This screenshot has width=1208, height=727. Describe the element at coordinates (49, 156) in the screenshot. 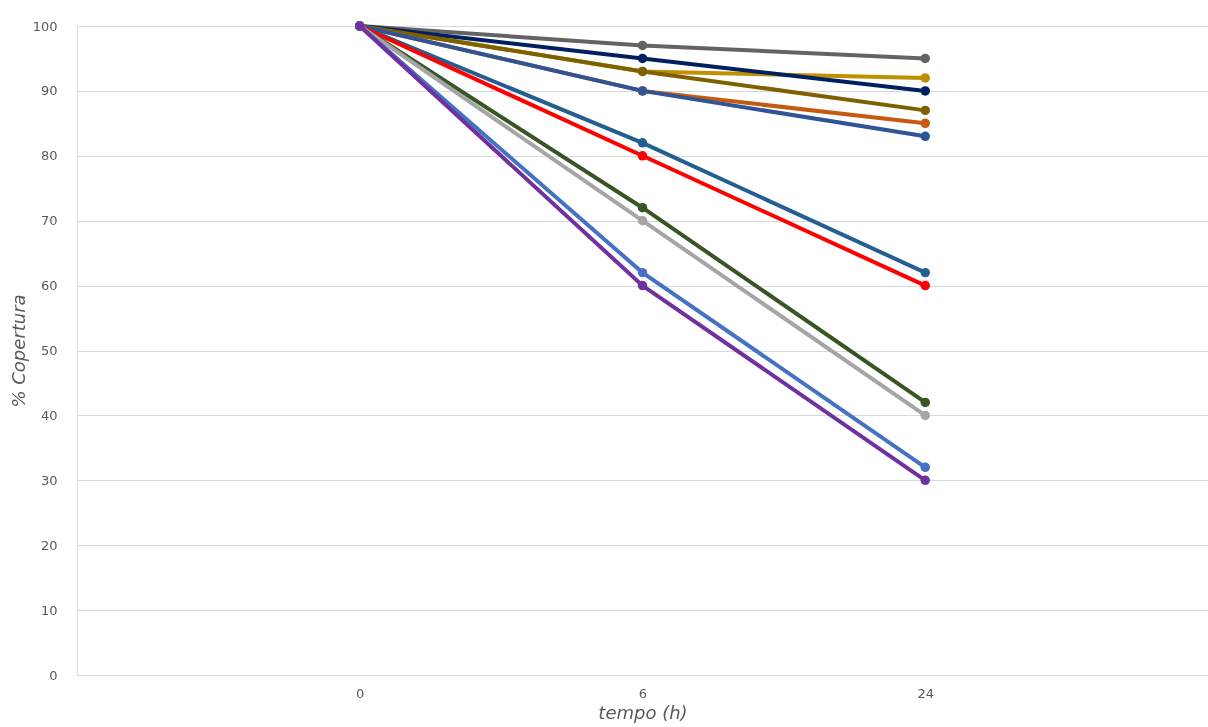

I see `y-tick-label: 80` at that location.